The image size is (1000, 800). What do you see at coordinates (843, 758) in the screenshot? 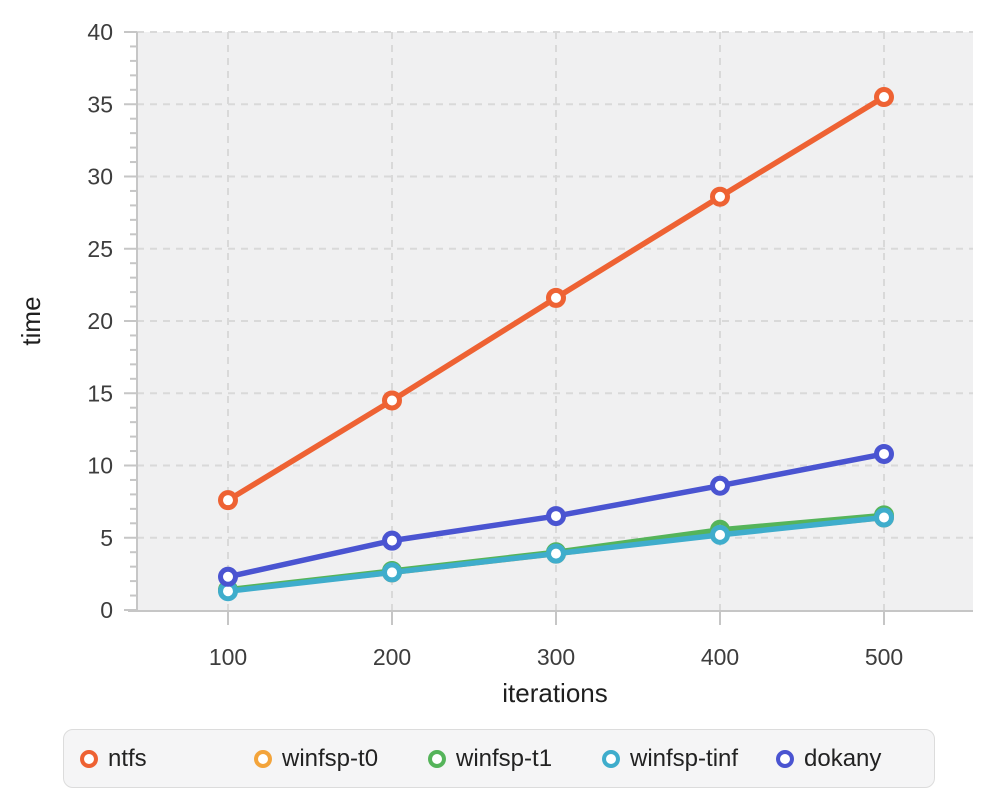
I see `legend-label-dokany: dokany` at bounding box center [843, 758].